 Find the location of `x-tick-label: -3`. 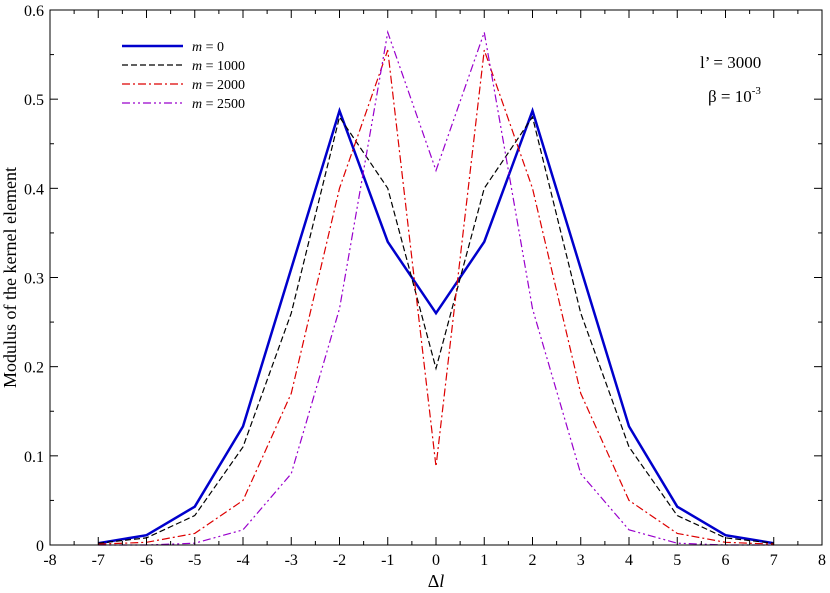

x-tick-label: -3 is located at coordinates (291, 560).